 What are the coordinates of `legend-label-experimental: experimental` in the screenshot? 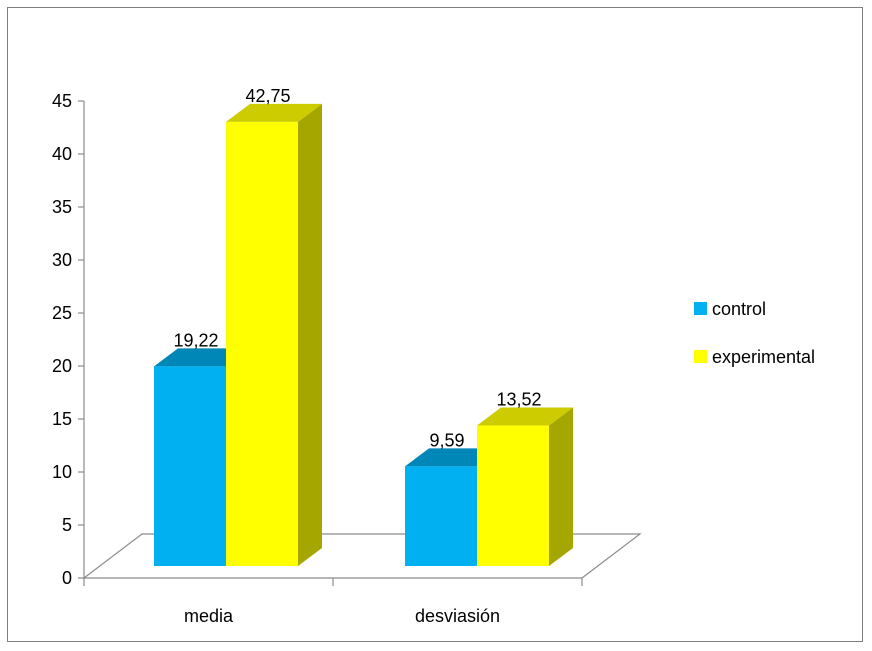 It's located at (763, 357).